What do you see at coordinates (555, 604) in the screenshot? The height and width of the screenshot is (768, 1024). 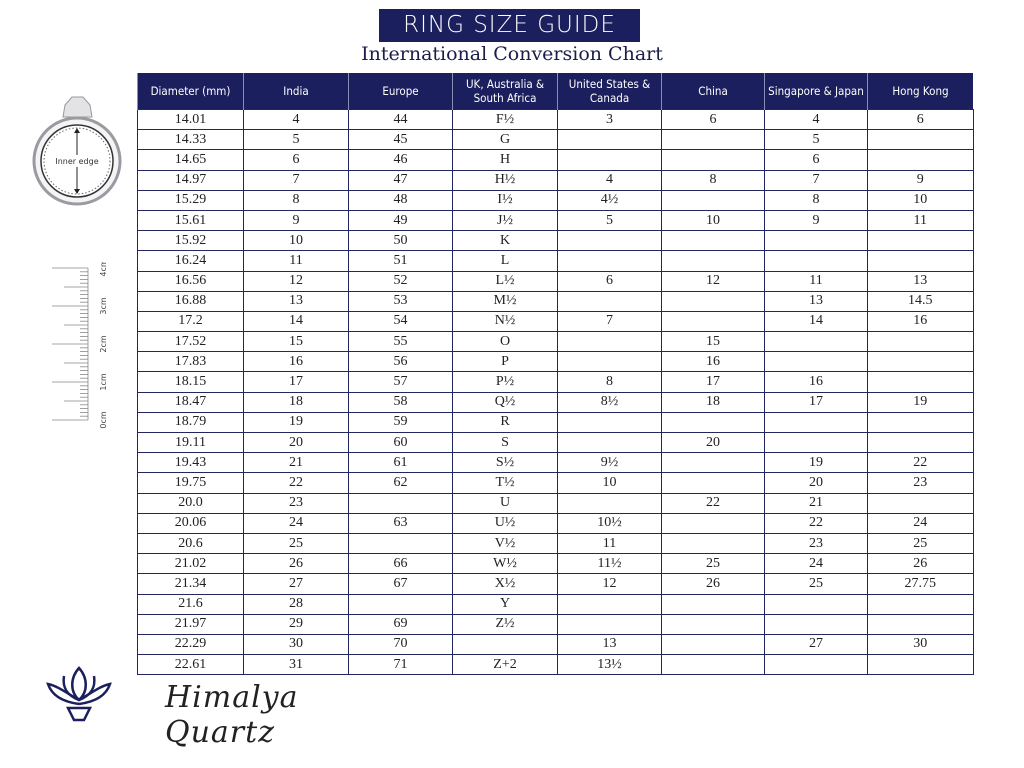 I see `table-row: 21.6 28 Y` at bounding box center [555, 604].